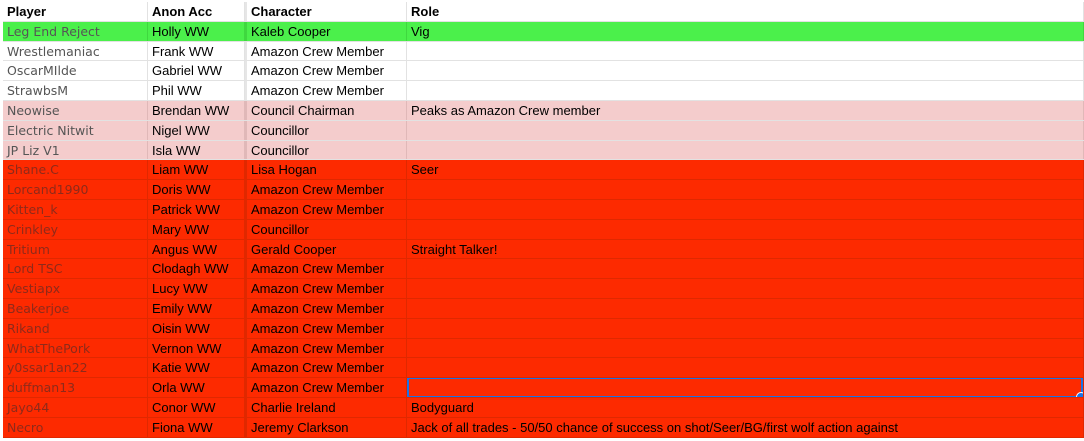 Image resolution: width=1084 pixels, height=441 pixels. What do you see at coordinates (745, 249) in the screenshot?
I see `role-cell: Straight Talker!` at bounding box center [745, 249].